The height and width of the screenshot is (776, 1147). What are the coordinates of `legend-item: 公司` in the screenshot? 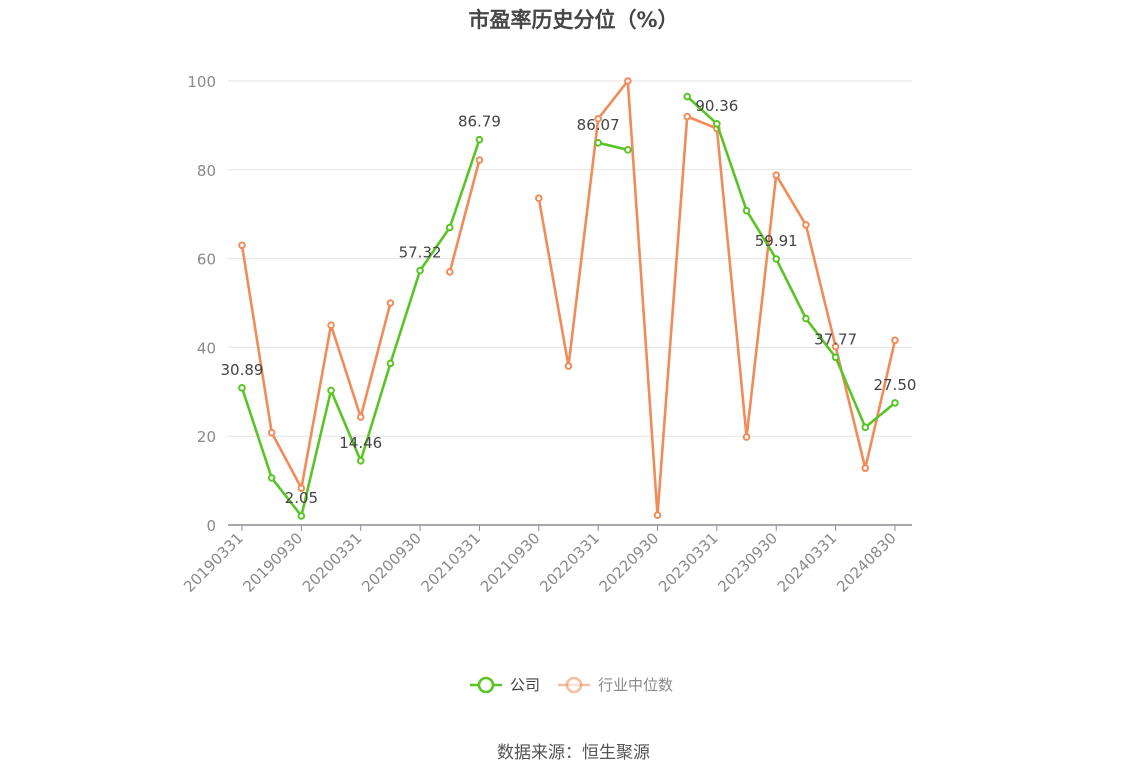 It's located at (505, 685).